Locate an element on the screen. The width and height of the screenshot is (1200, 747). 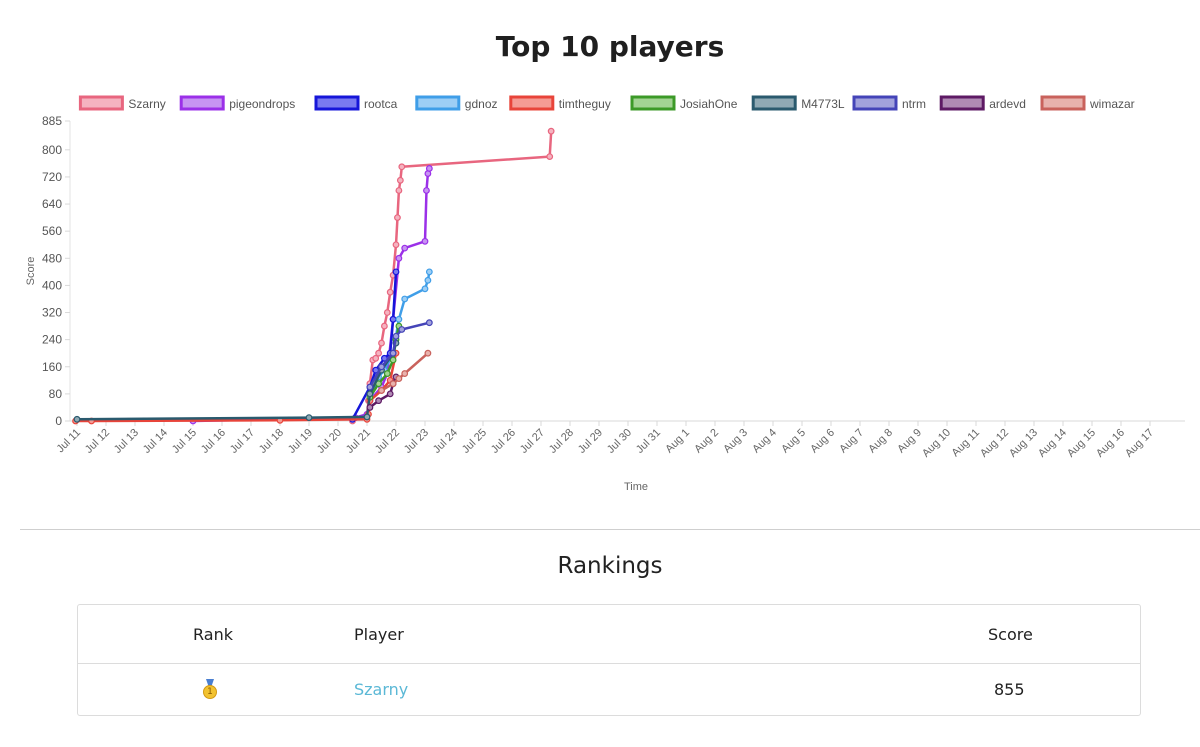
section-divider is located at coordinates (610, 529).